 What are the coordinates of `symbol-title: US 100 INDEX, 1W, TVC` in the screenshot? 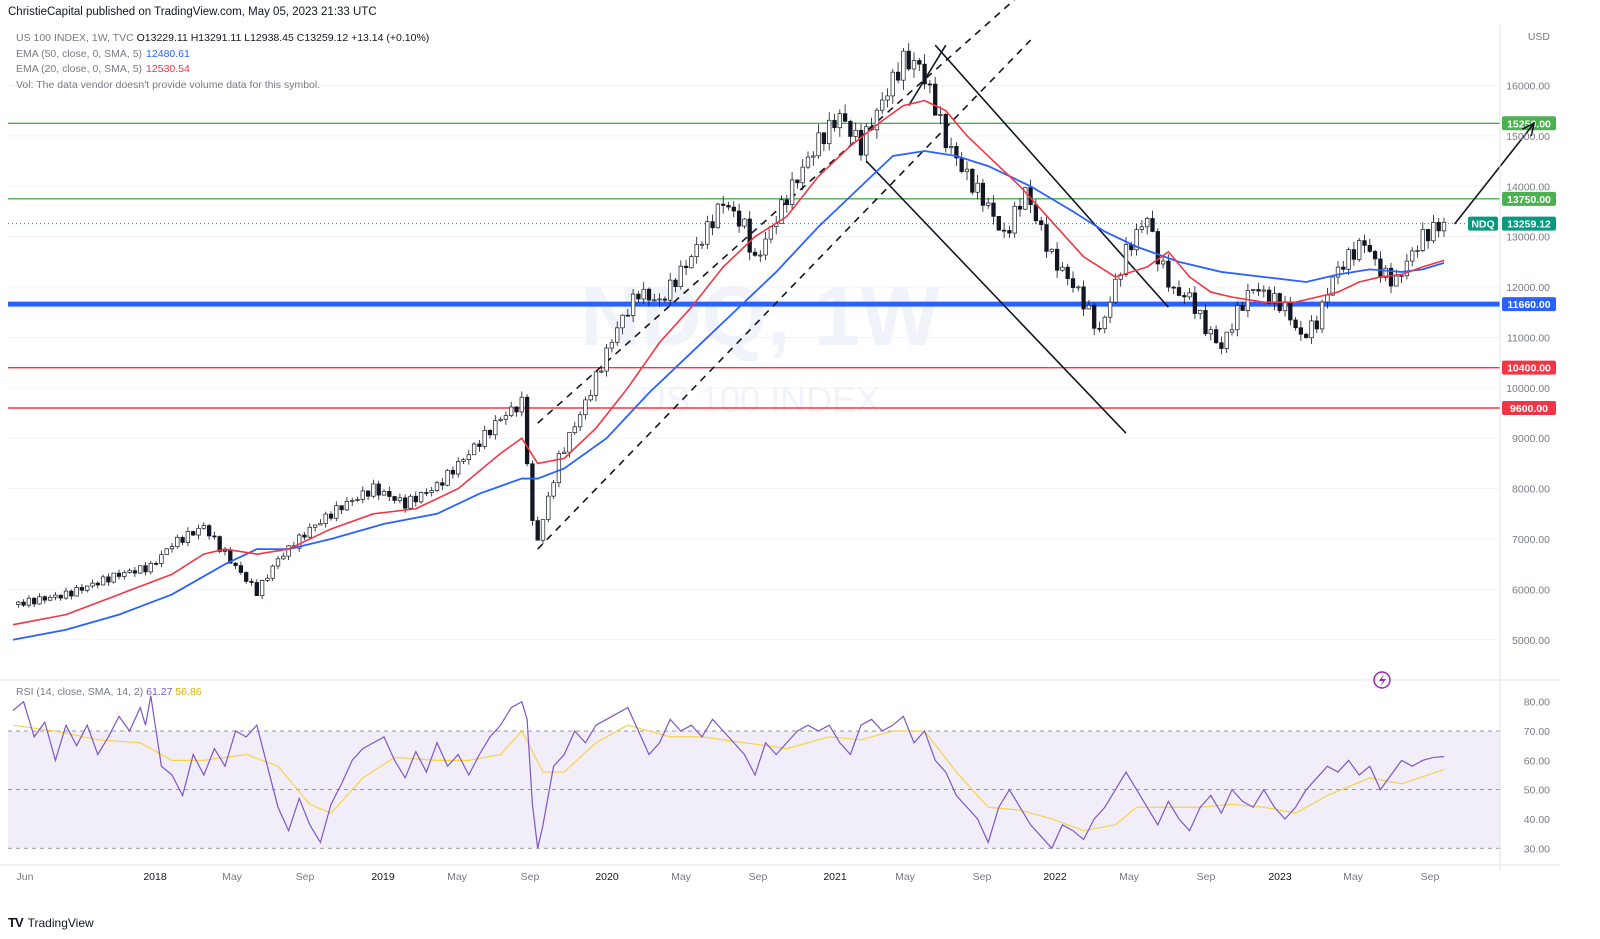 It's located at (75, 38).